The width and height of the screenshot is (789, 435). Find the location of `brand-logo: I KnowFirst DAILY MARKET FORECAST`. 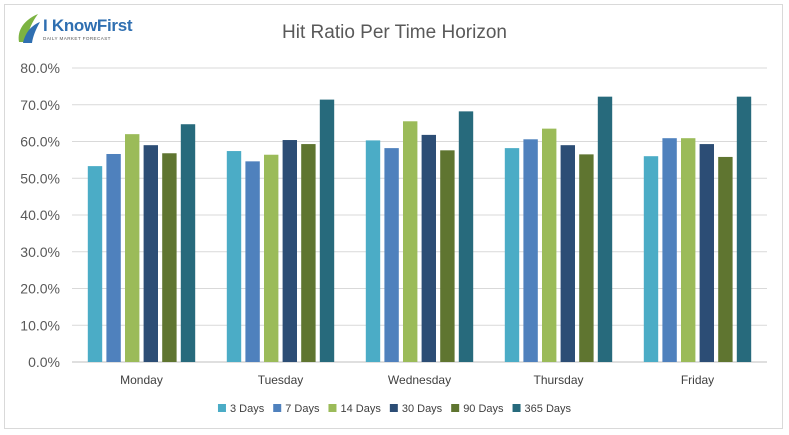

brand-logo: I KnowFirst DAILY MARKET FORECAST is located at coordinates (76, 30).